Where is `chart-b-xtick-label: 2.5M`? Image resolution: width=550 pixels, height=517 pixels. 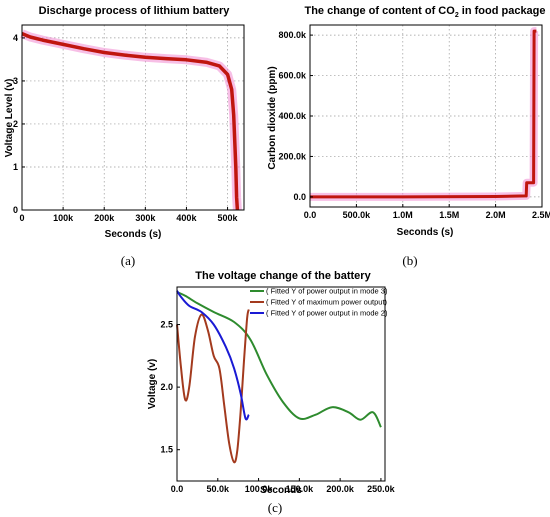
chart-b-xtick-label: 2.5M is located at coordinates (541, 215).